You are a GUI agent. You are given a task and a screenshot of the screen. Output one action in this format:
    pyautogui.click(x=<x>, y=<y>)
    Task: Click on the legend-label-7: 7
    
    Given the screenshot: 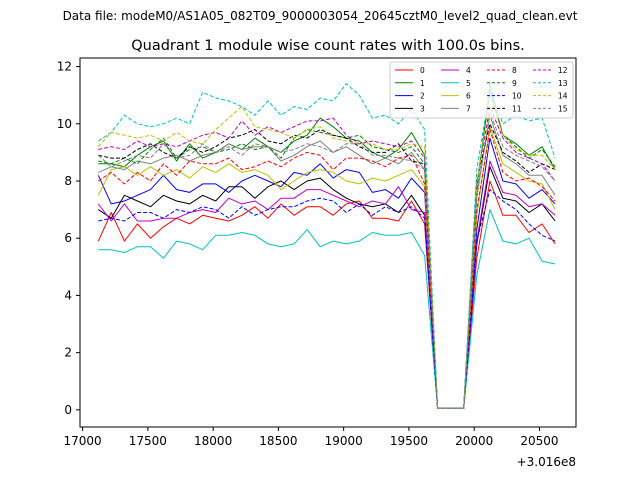 What is the action you would take?
    pyautogui.click(x=468, y=108)
    